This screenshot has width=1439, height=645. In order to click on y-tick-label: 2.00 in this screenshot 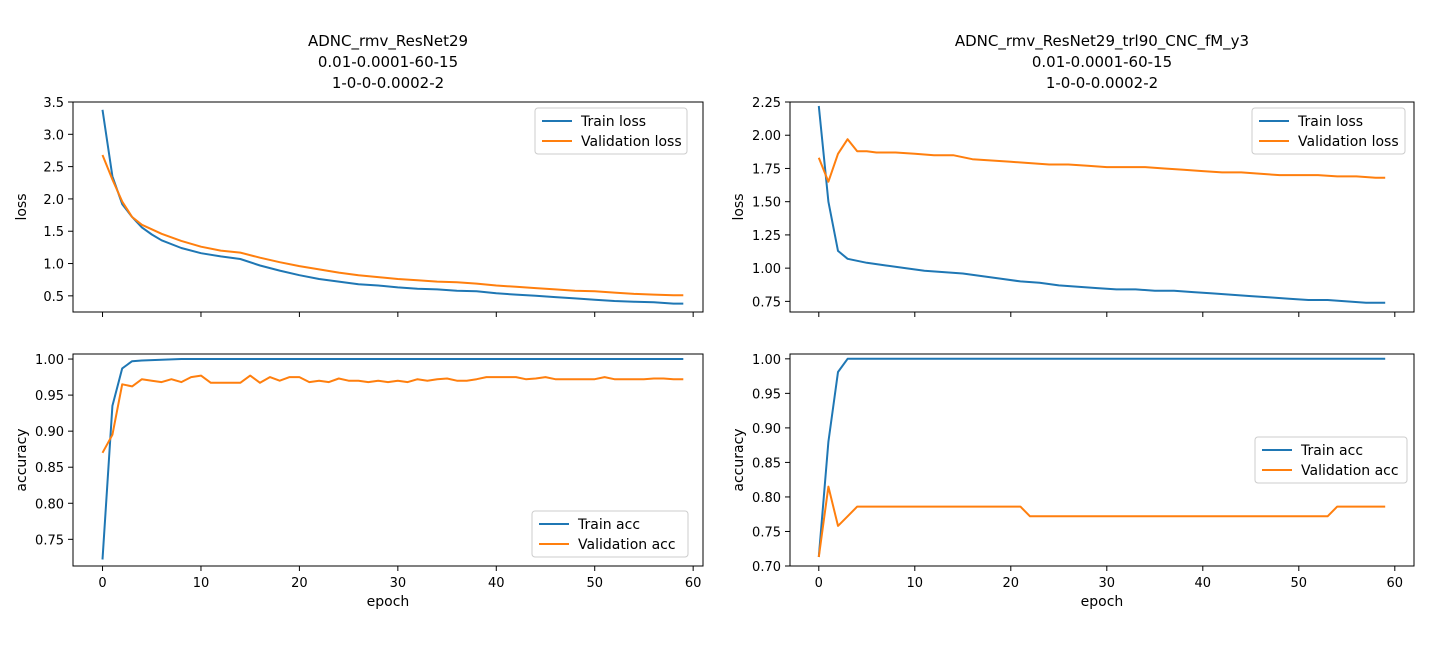, I will do `click(766, 136)`.